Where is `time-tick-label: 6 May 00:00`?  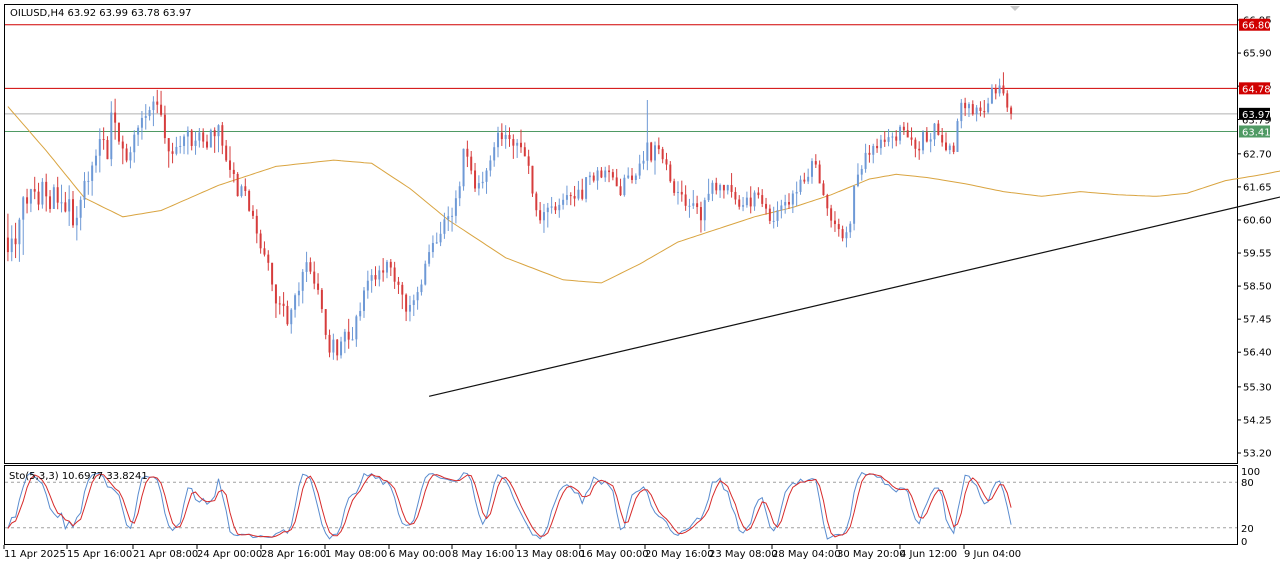
time-tick-label: 6 May 00:00 is located at coordinates (420, 554).